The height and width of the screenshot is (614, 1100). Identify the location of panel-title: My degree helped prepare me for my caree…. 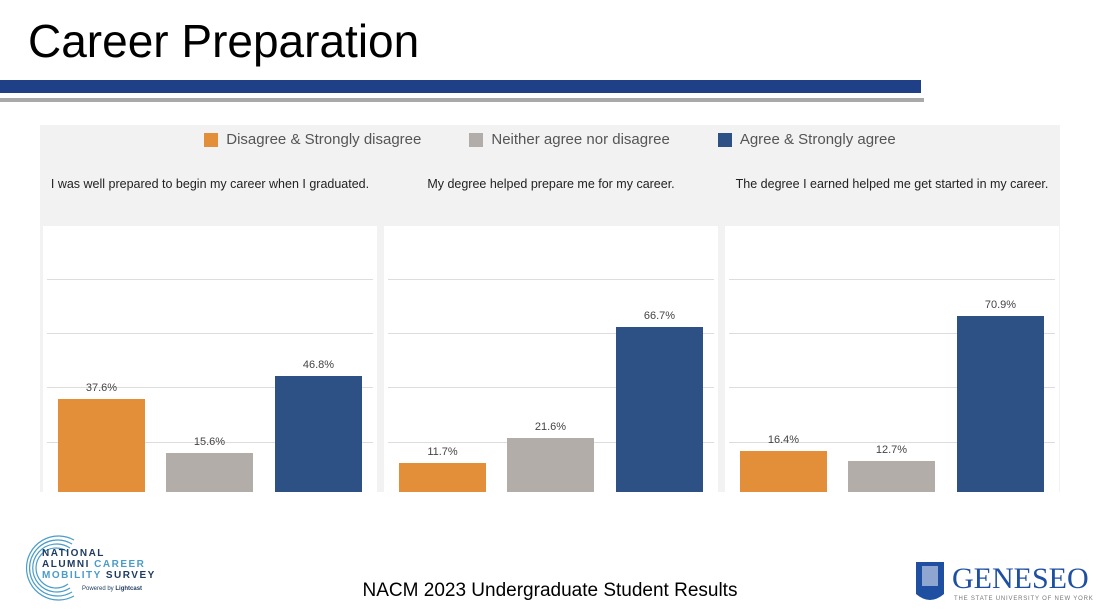
(551, 184).